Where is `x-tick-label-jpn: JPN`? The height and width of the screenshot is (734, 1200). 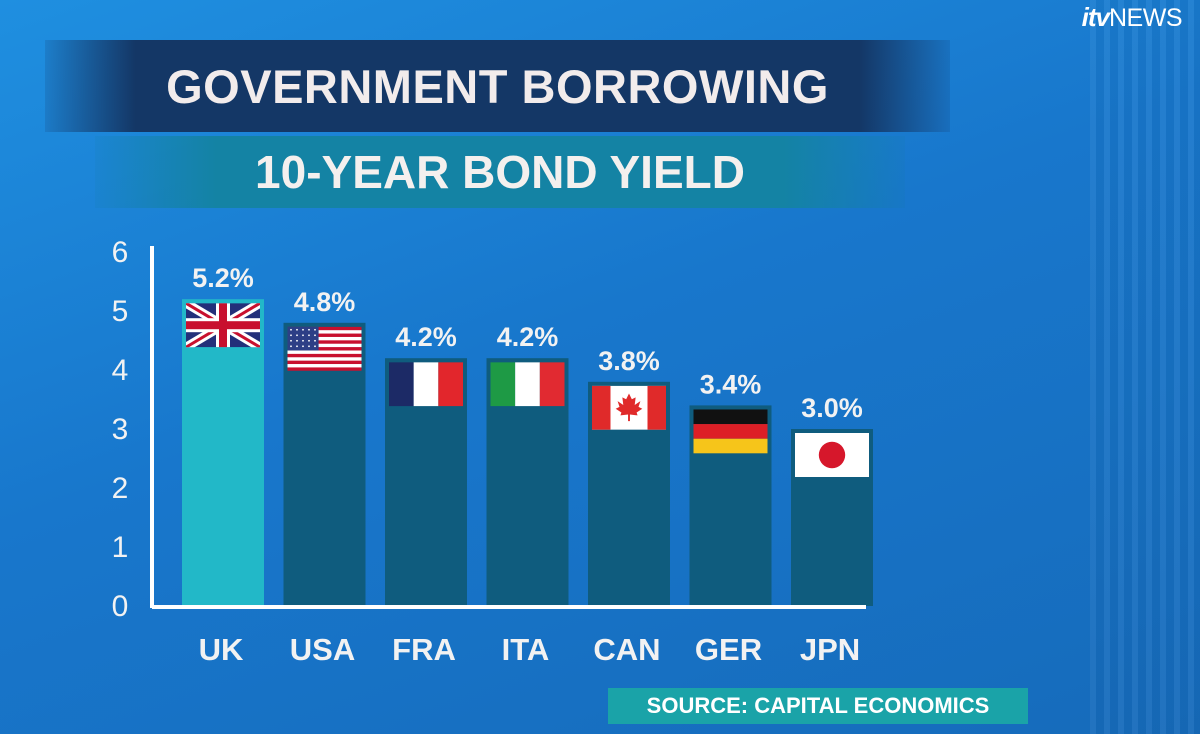
x-tick-label-jpn: JPN is located at coordinates (830, 649).